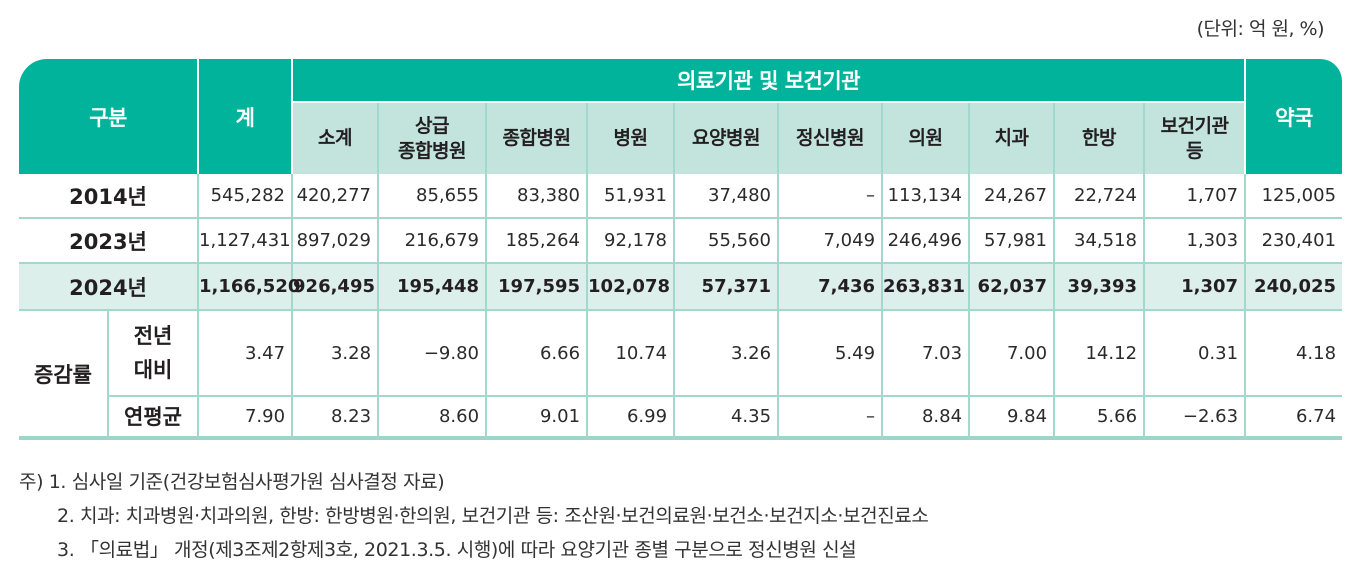  What do you see at coordinates (1260, 29) in the screenshot?
I see `unit-label: (단위: 억 원, %)` at bounding box center [1260, 29].